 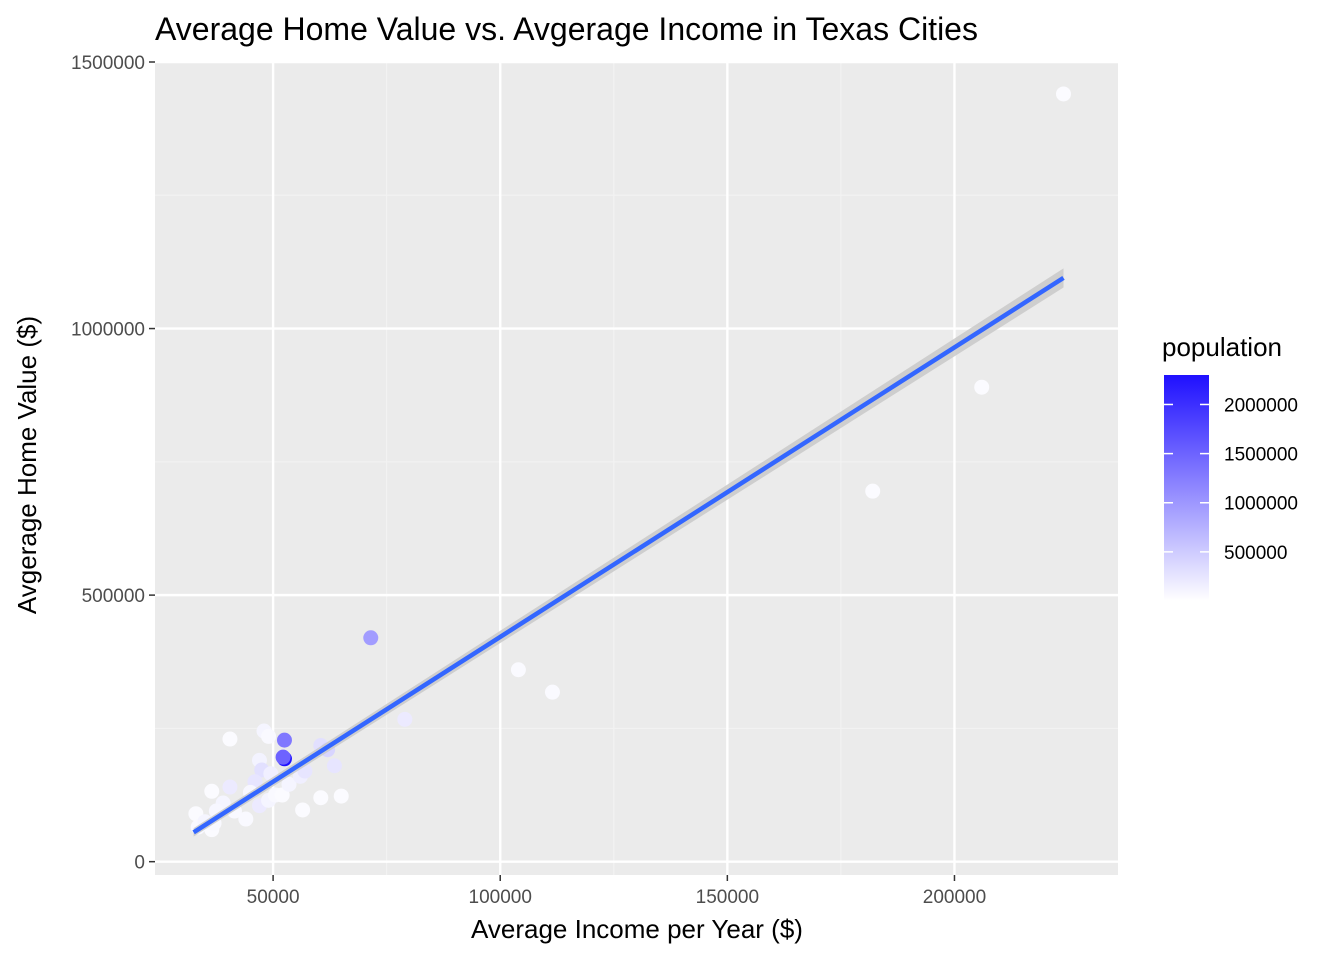 What do you see at coordinates (1222, 347) in the screenshot?
I see `legend-title: population` at bounding box center [1222, 347].